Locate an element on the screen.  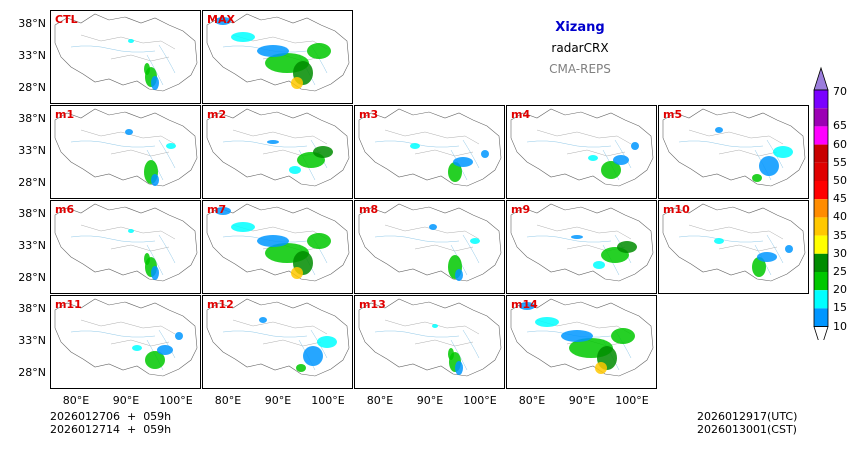
map-panel-m14: m14 is located at coordinates (581, 342).